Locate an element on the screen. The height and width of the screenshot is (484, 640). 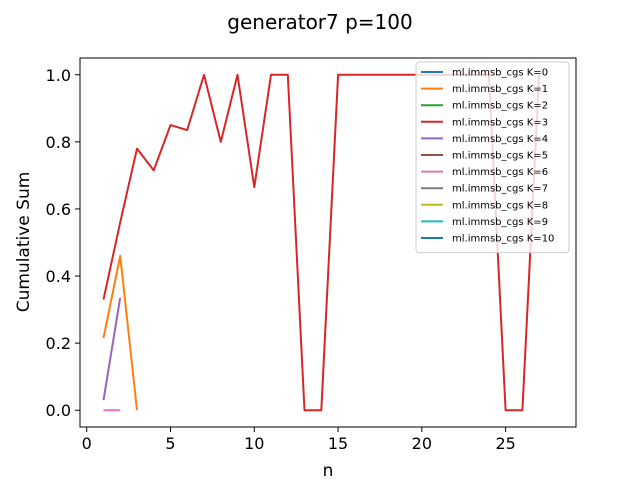
legend-label: ml.immsb_cgs K=5 is located at coordinates (500, 156).